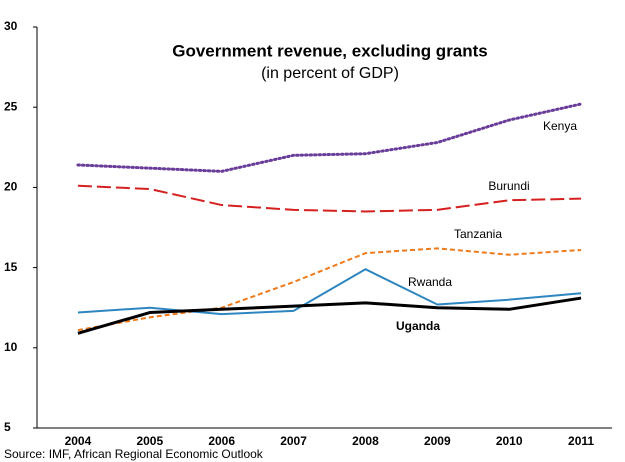 The width and height of the screenshot is (625, 462). What do you see at coordinates (437, 441) in the screenshot?
I see `x-tick-label: 2009` at bounding box center [437, 441].